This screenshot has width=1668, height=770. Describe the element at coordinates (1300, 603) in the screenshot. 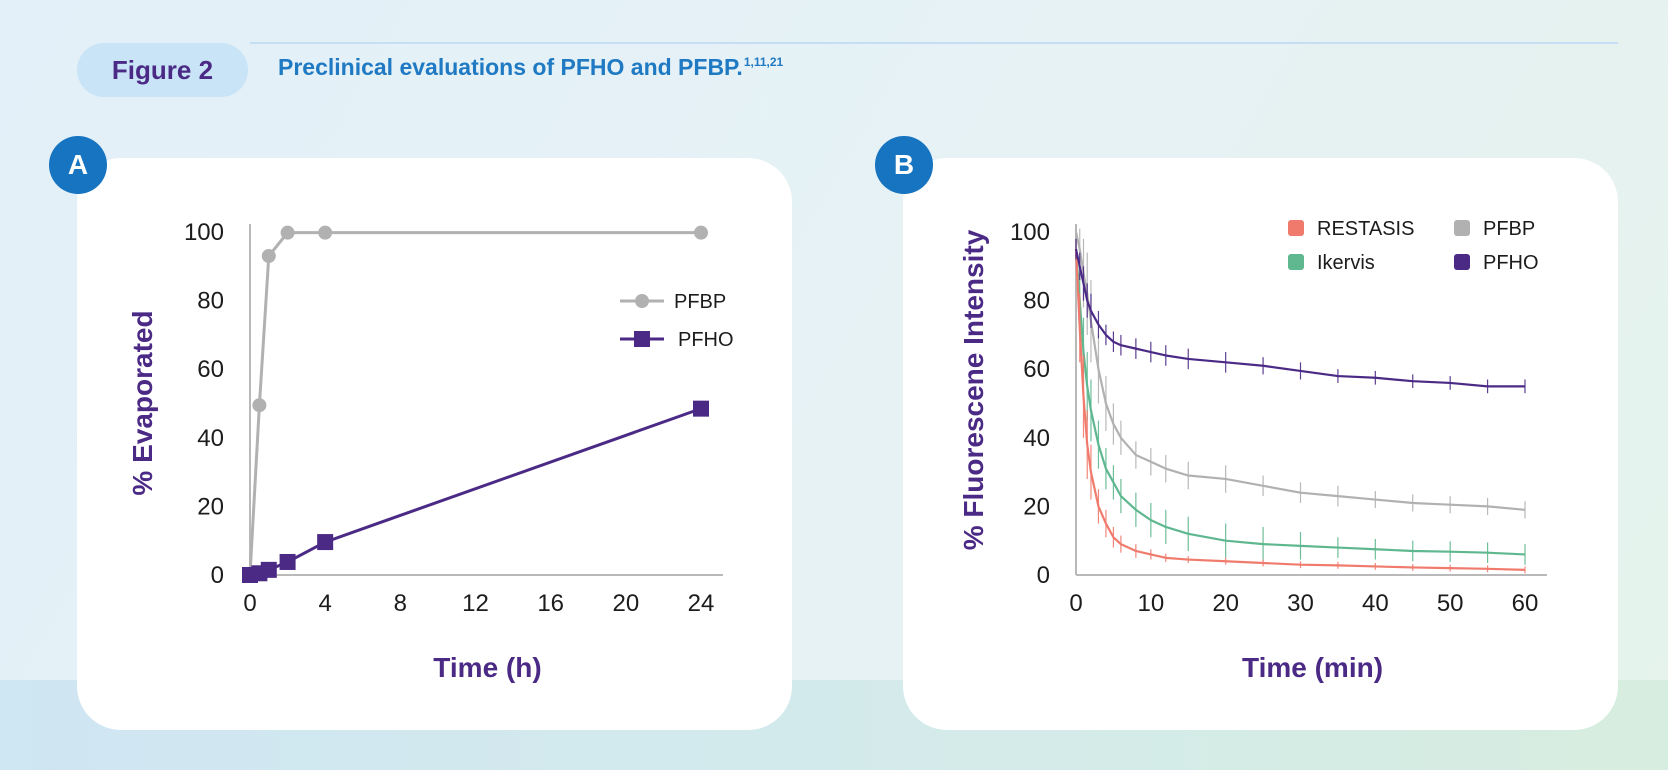

I see `x-tick-label: 30` at that location.